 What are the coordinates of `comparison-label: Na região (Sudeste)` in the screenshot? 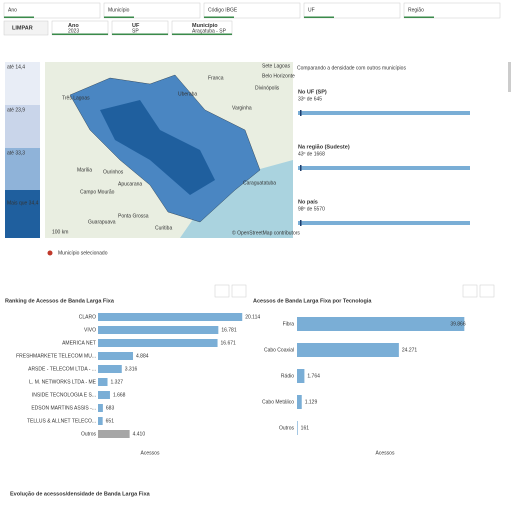 It's located at (324, 147).